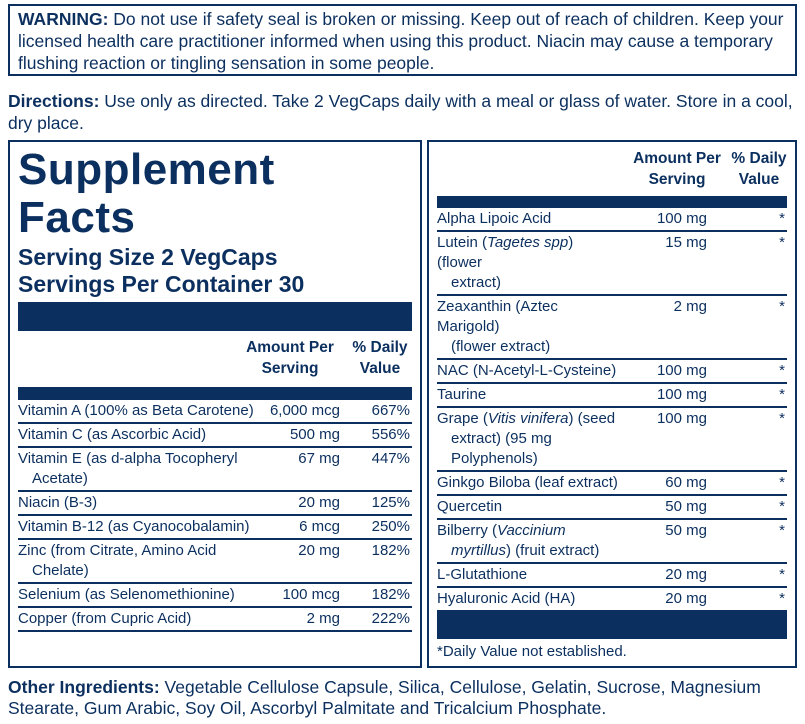 The width and height of the screenshot is (805, 724). I want to click on serving-size: Serving Size 2 VegCaps, so click(148, 257).